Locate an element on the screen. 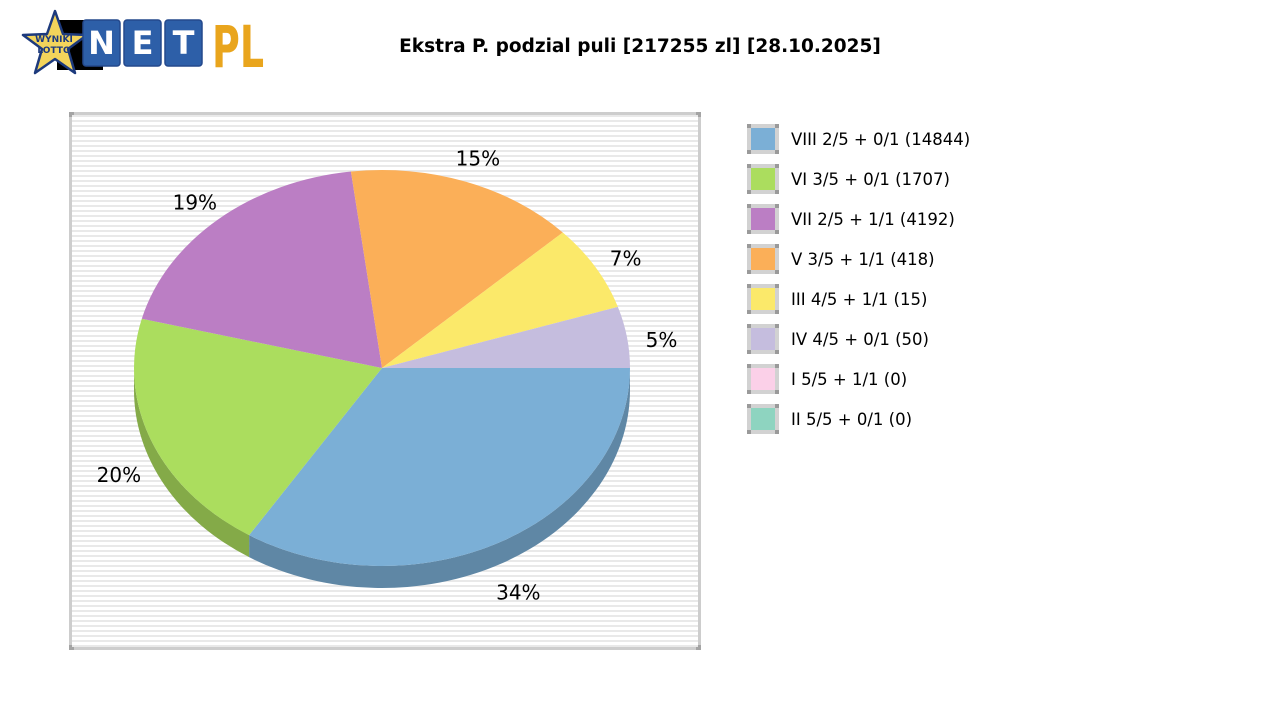 The height and width of the screenshot is (720, 1280). logo-net-letter: N is located at coordinates (101, 43).